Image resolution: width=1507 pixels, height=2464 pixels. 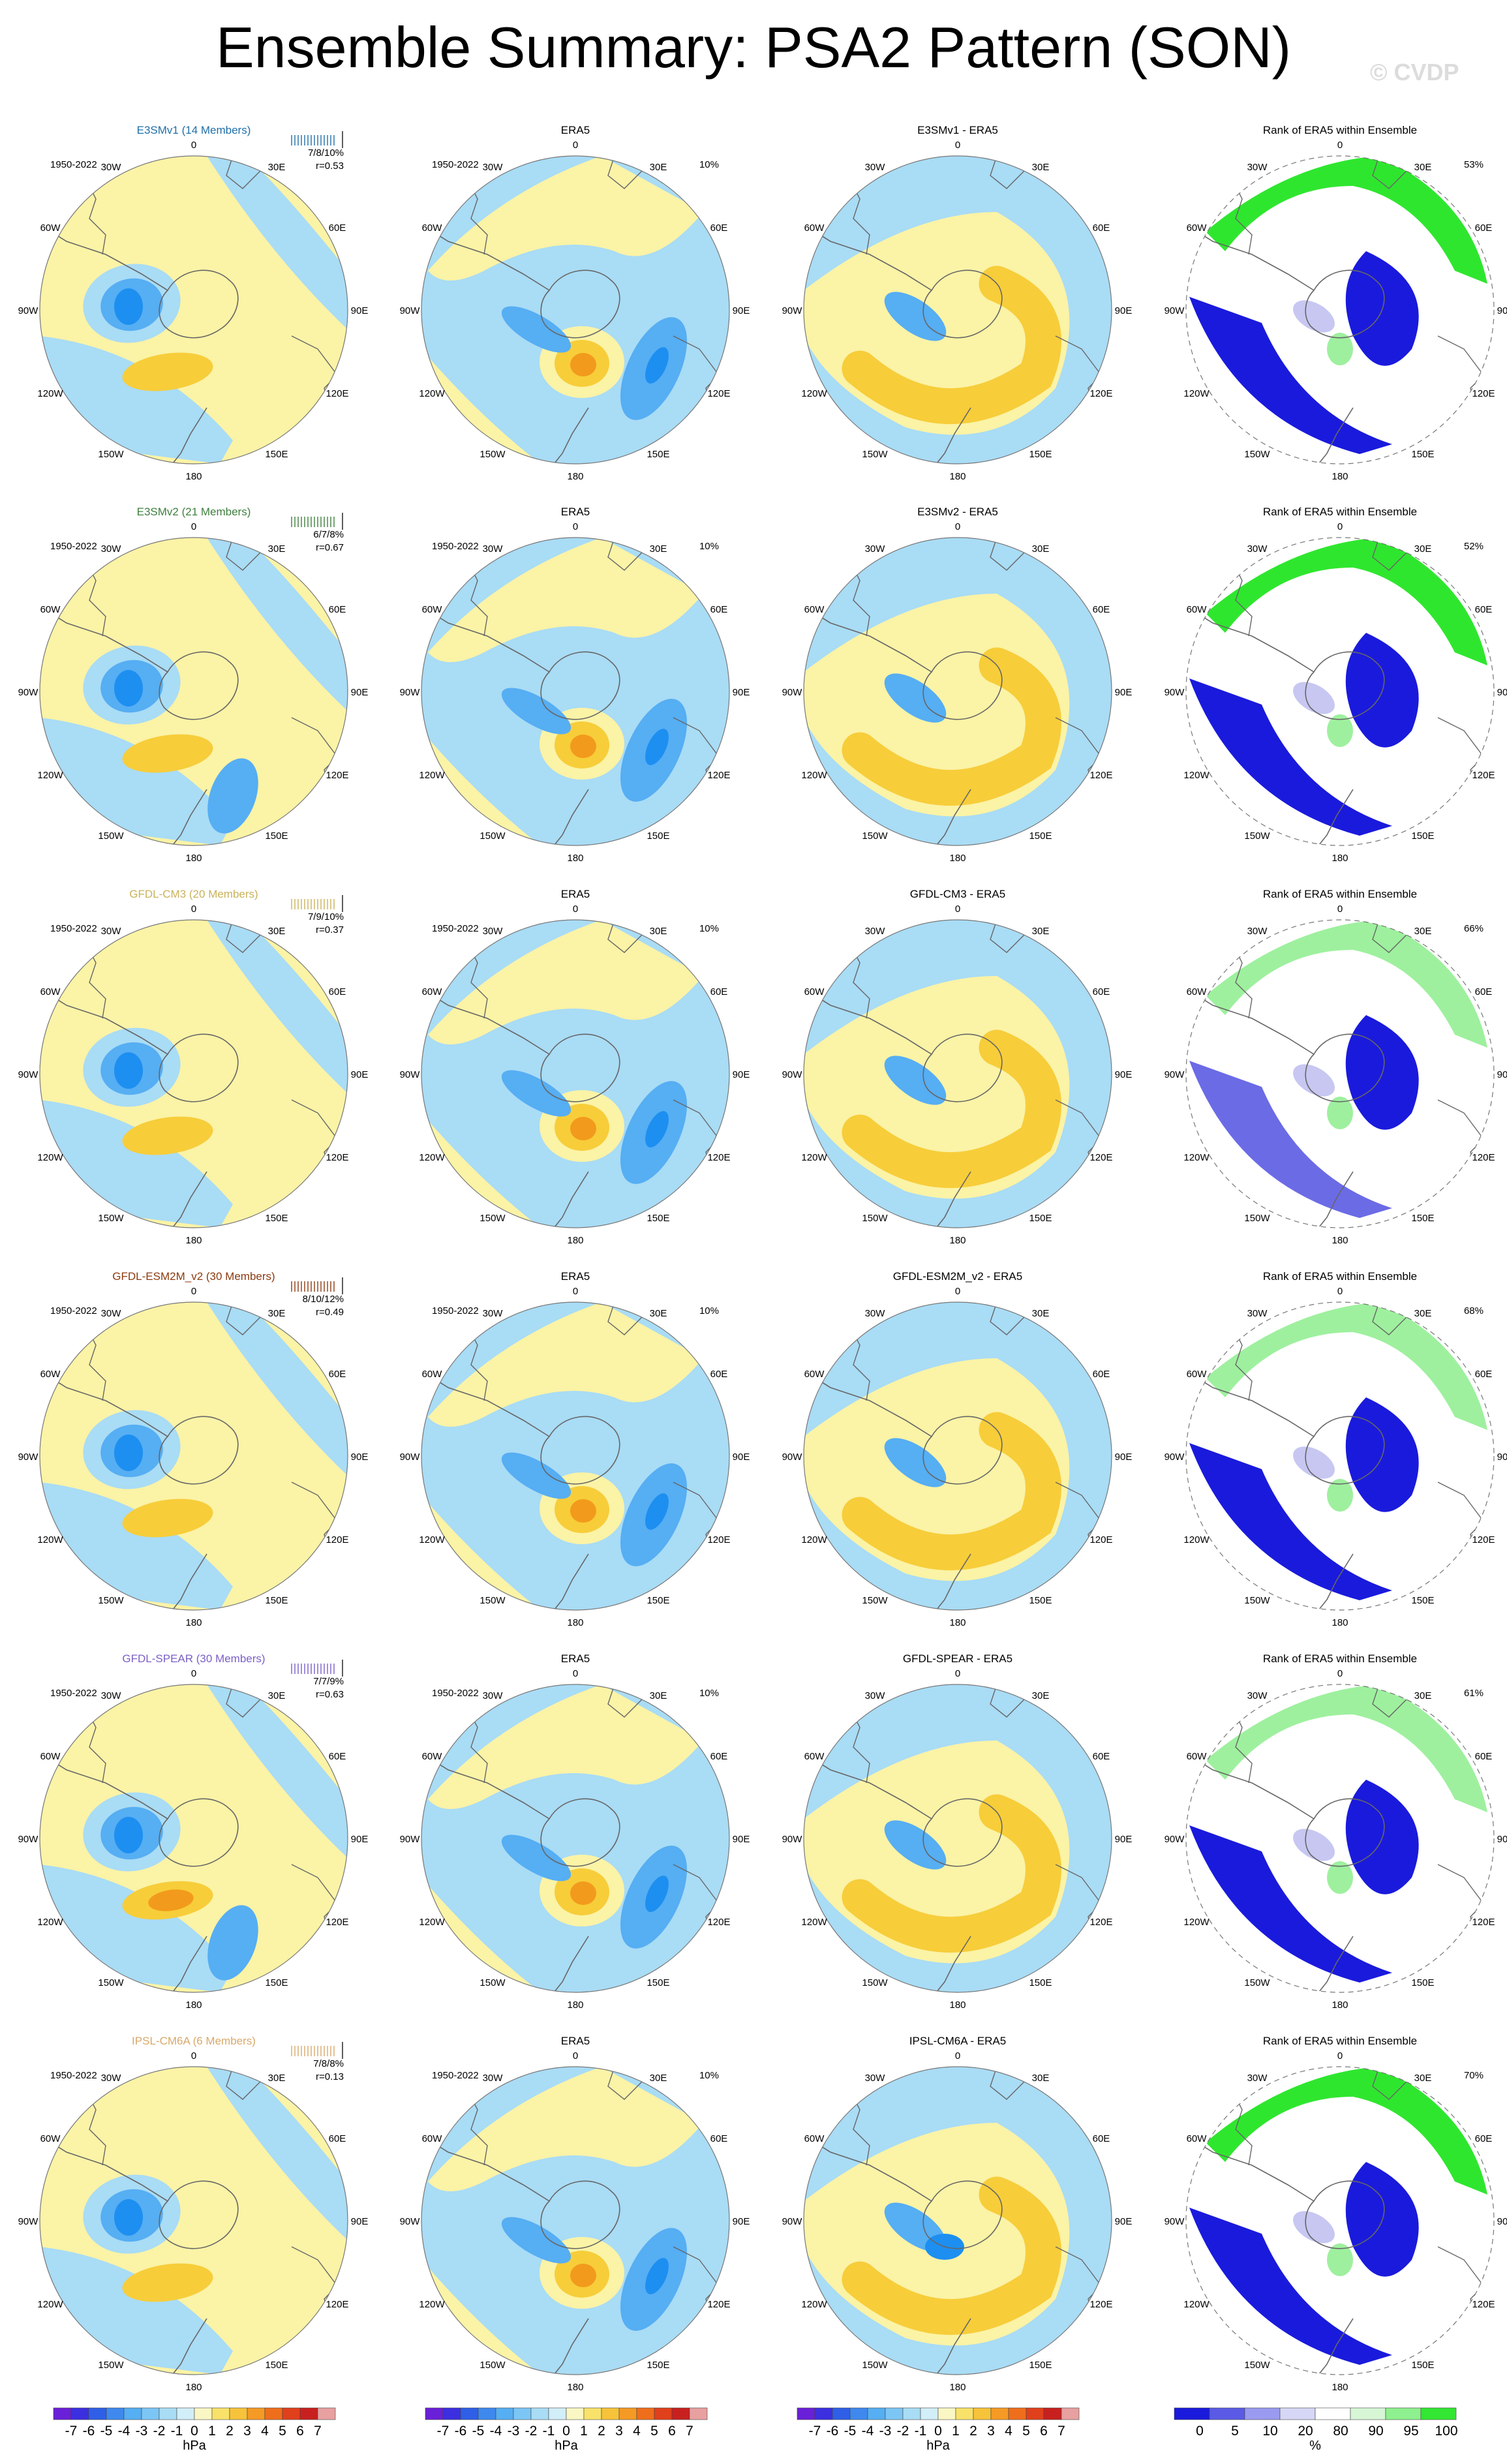 What do you see at coordinates (815, 2431) in the screenshot?
I see `colorbar-tick-label: -7` at bounding box center [815, 2431].